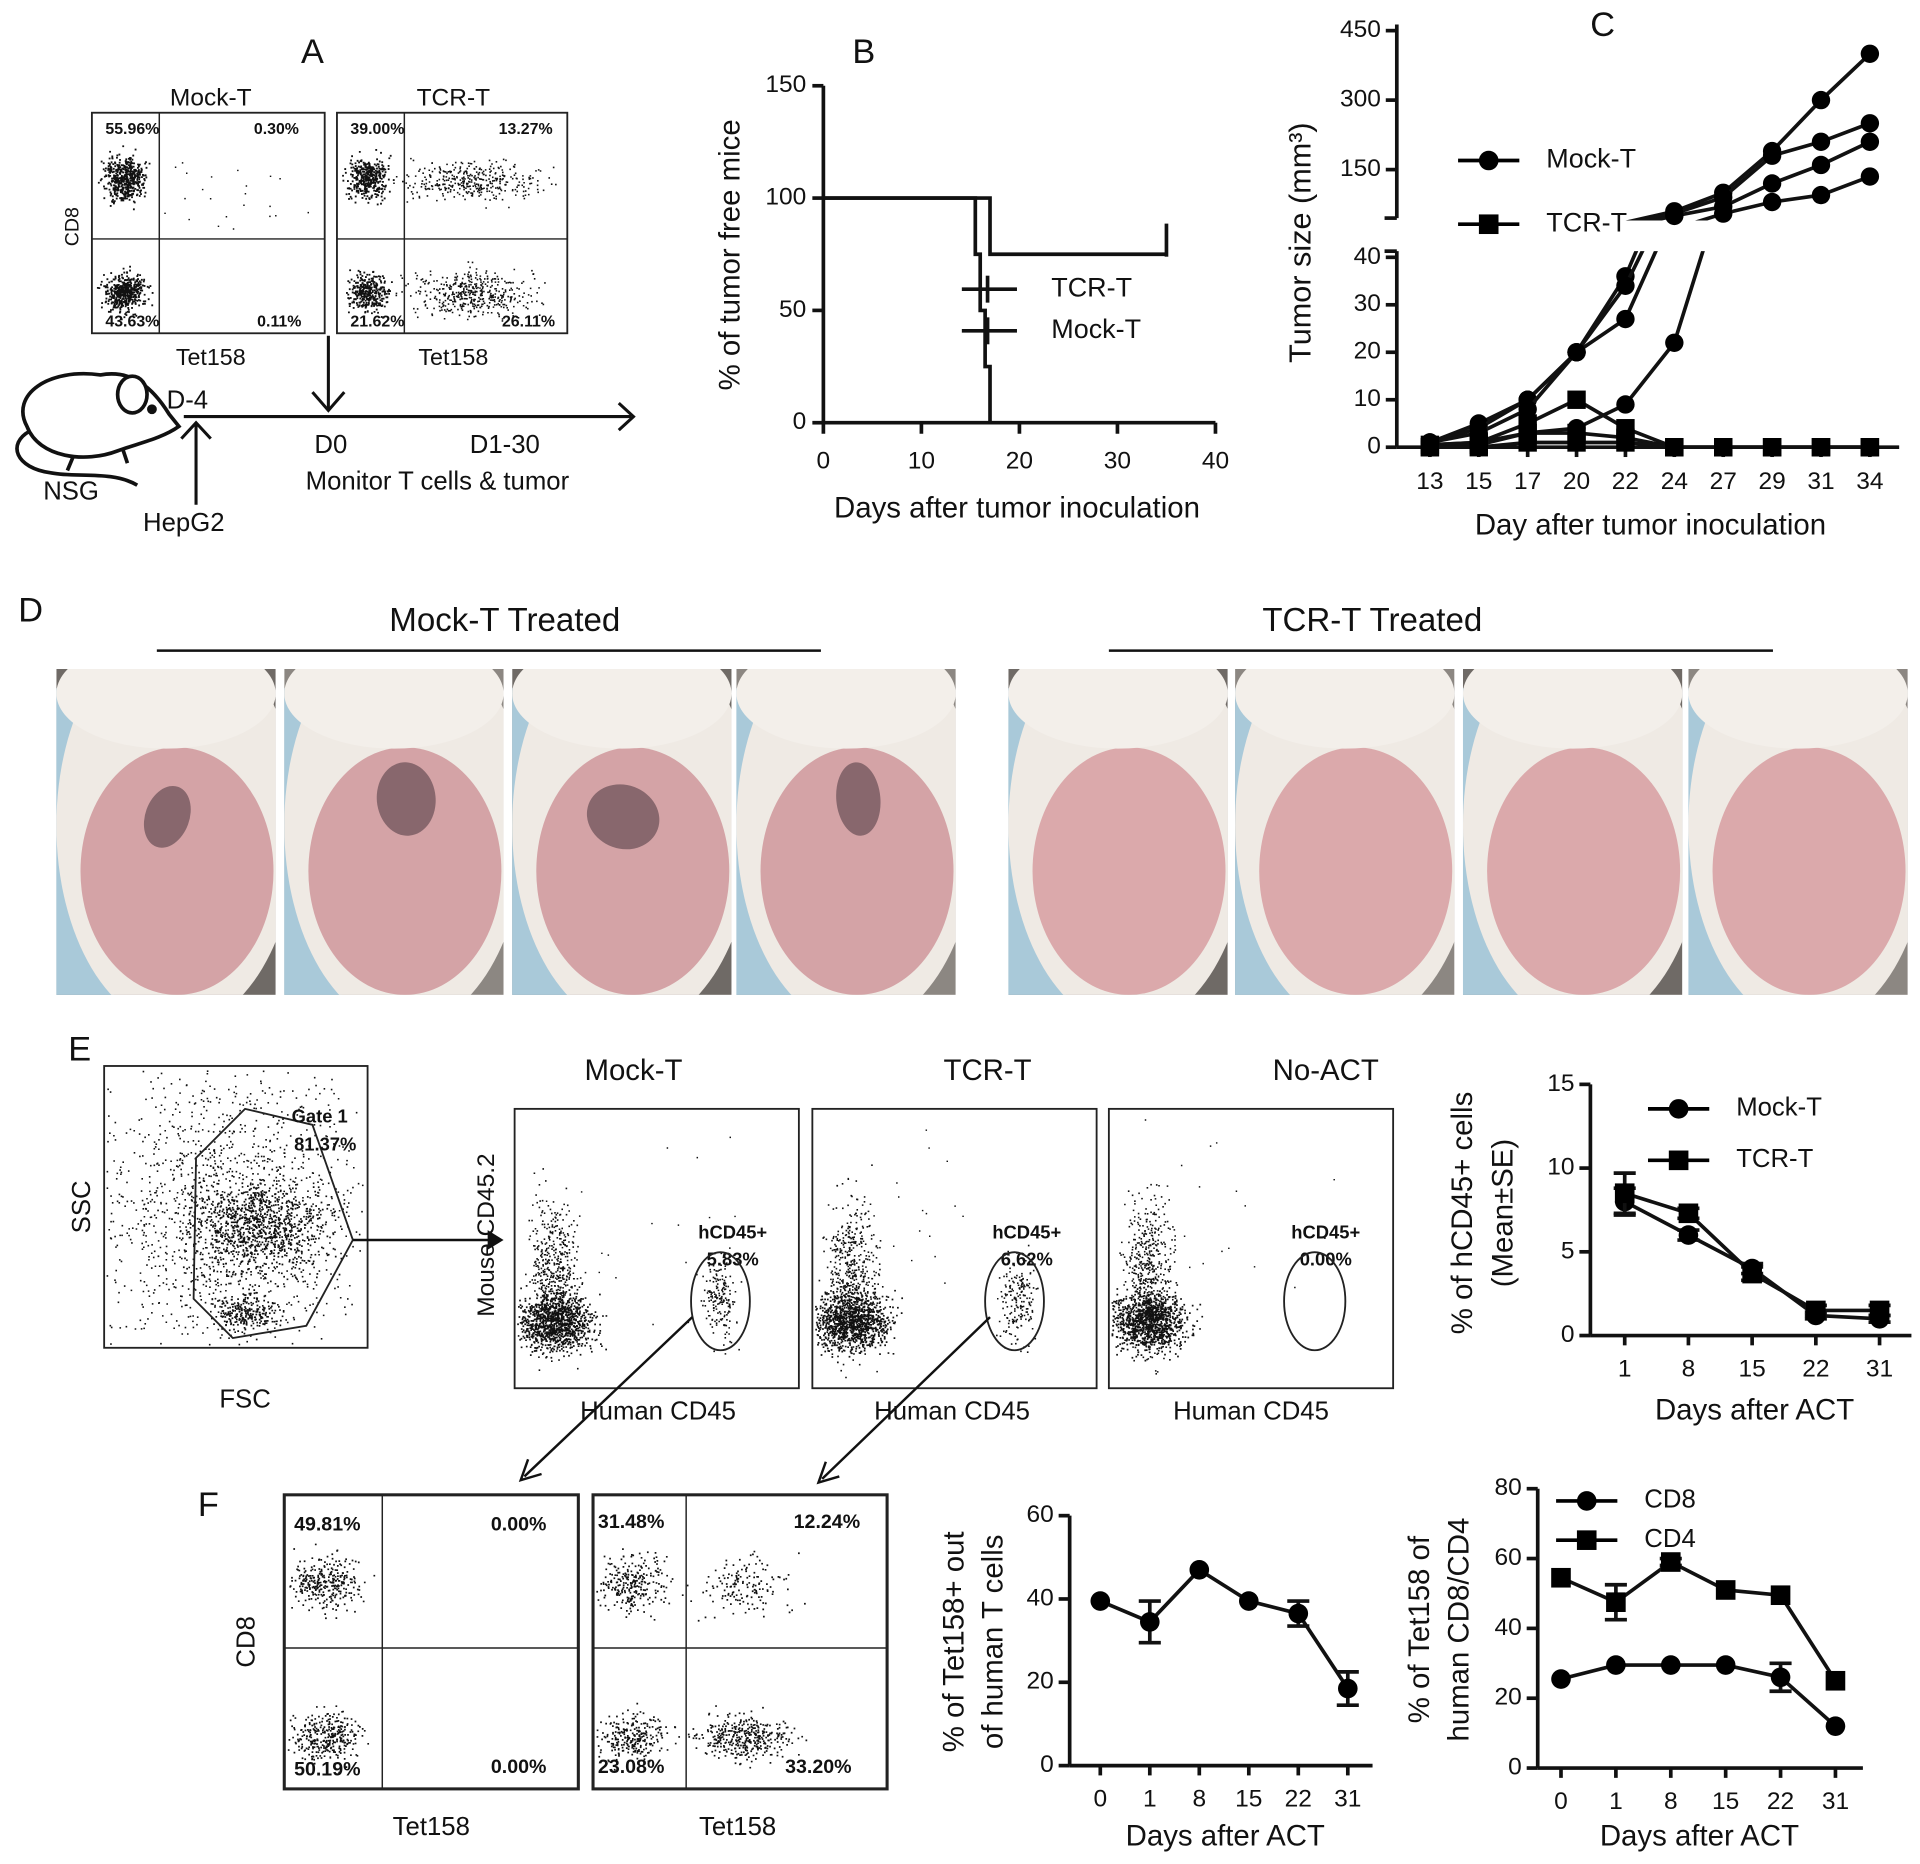 The width and height of the screenshot is (1920, 1864). I want to click on axis-label: % of tumor free mice, so click(729, 254).